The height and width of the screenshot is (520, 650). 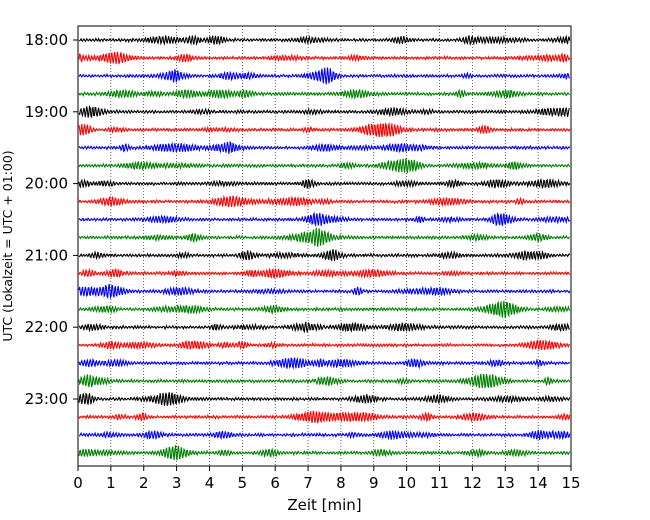 I want to click on trace-1900, so click(x=324, y=111).